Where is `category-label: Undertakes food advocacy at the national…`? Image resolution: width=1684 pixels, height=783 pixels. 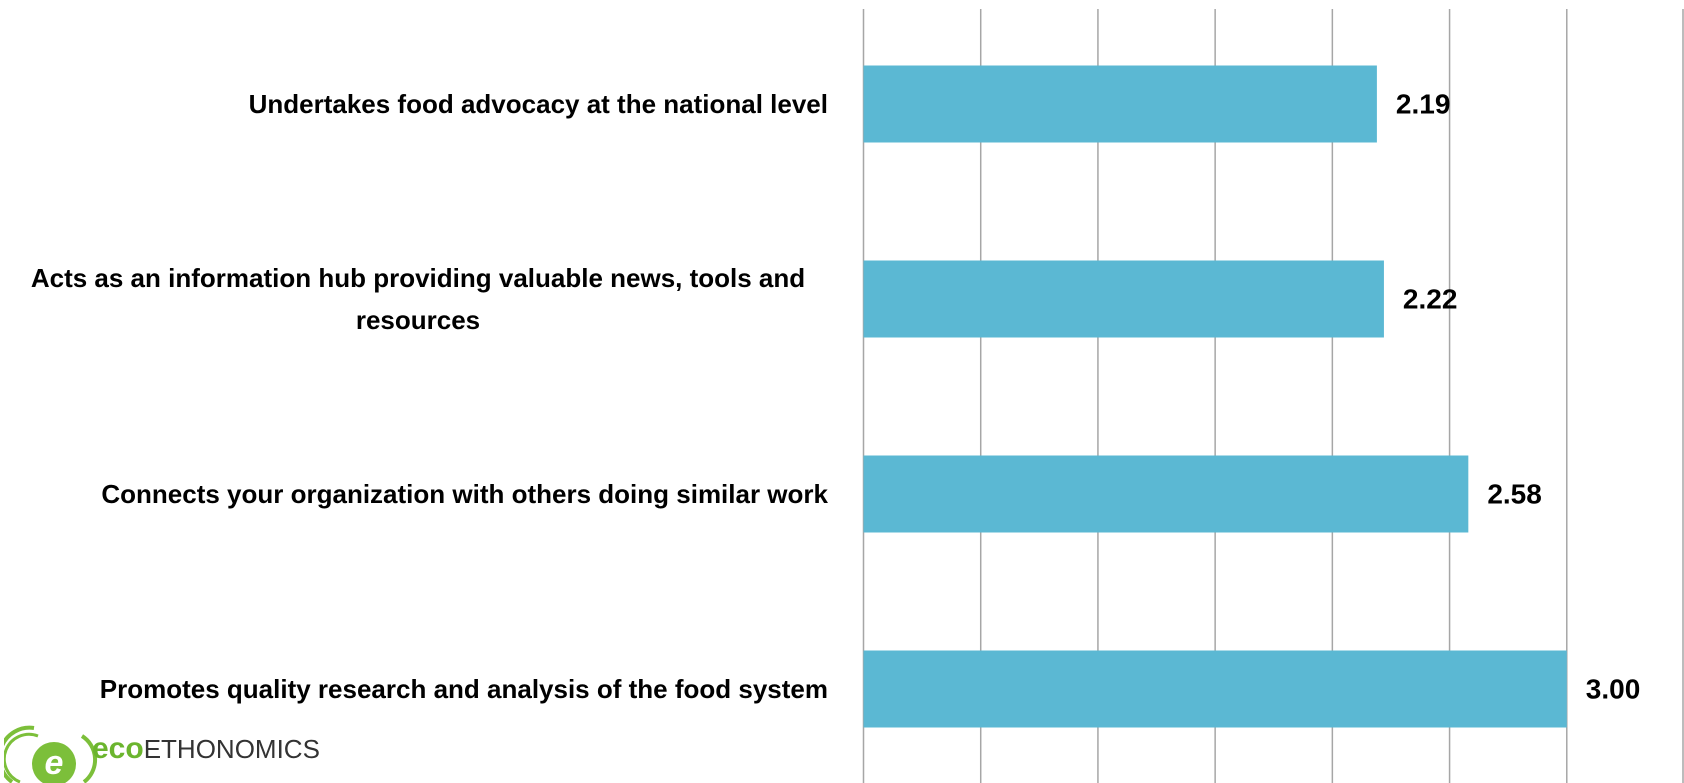
category-label: Undertakes food advocacy at the national… is located at coordinates (538, 104).